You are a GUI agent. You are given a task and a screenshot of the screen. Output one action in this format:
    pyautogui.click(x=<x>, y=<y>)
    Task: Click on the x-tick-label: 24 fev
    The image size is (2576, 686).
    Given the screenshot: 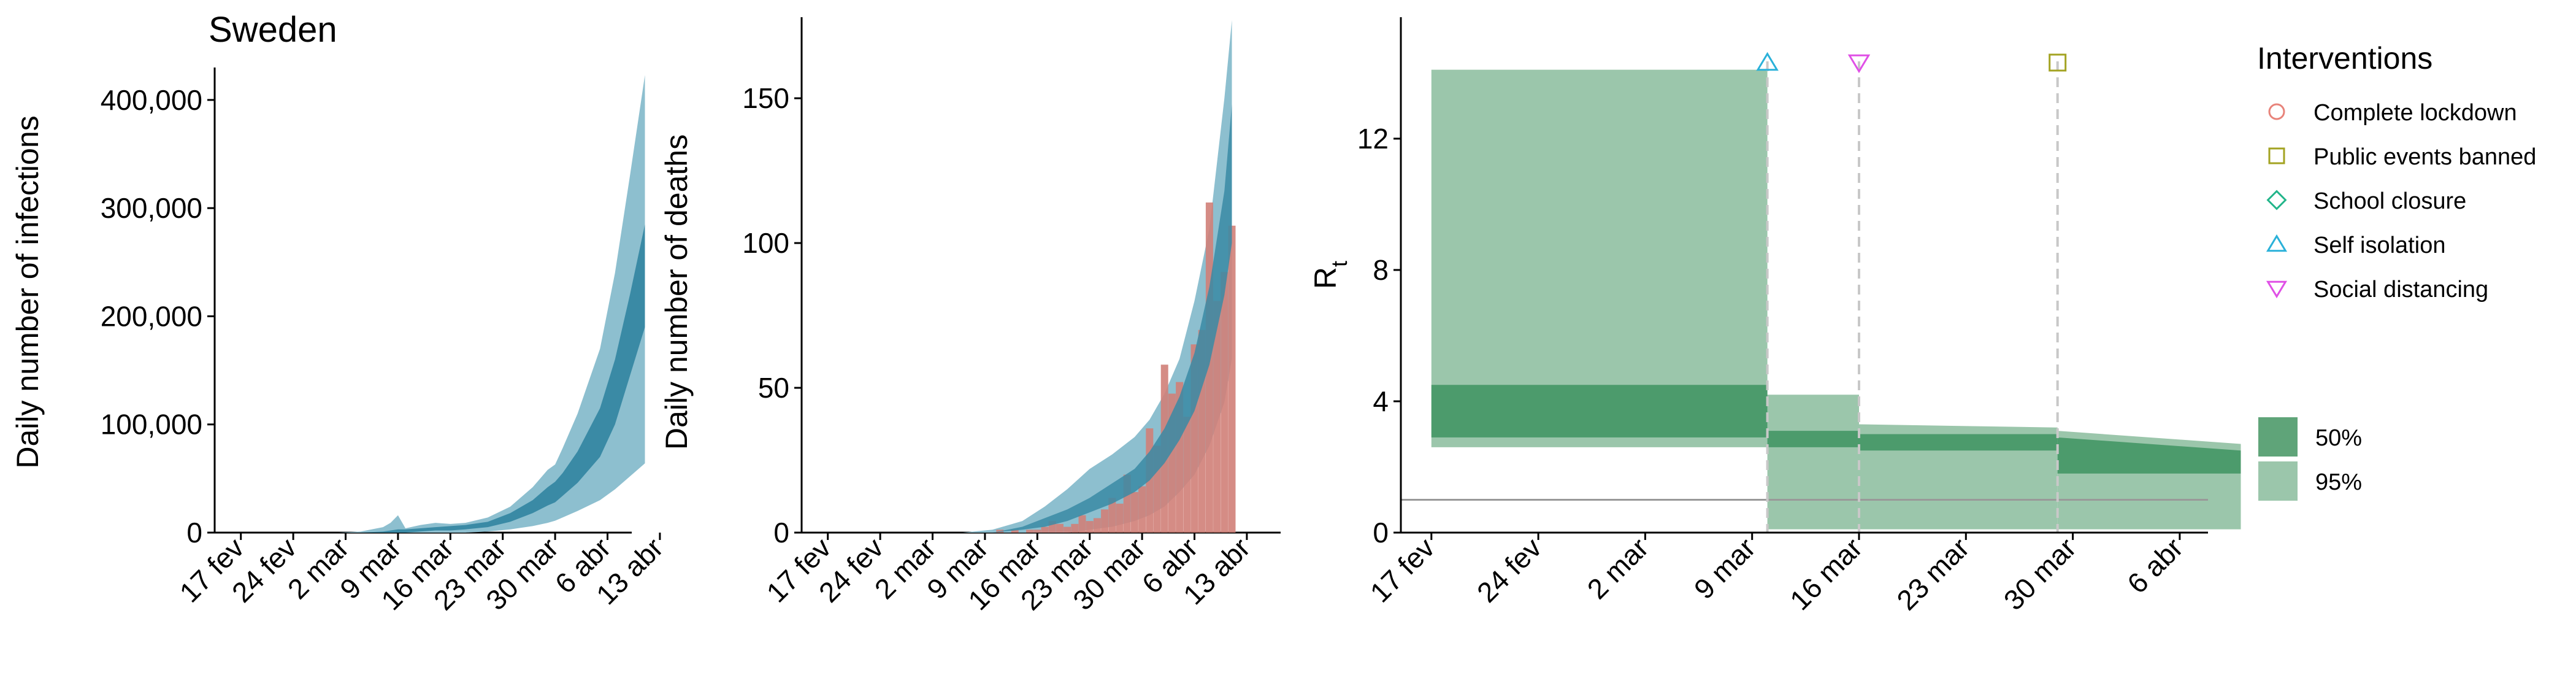 What is the action you would take?
    pyautogui.click(x=1509, y=569)
    